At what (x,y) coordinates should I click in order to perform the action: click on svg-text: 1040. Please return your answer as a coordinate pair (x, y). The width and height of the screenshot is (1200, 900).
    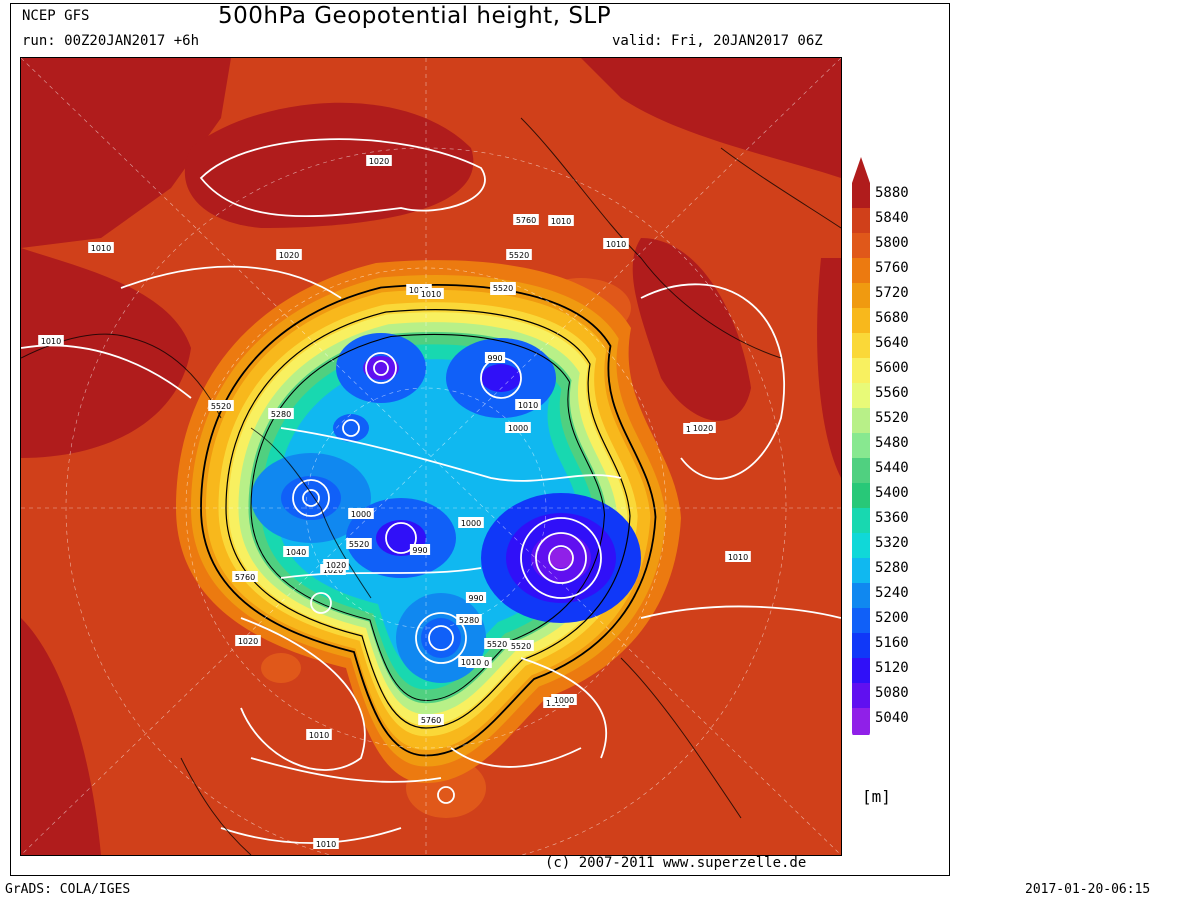
    Looking at the image, I should click on (296, 552).